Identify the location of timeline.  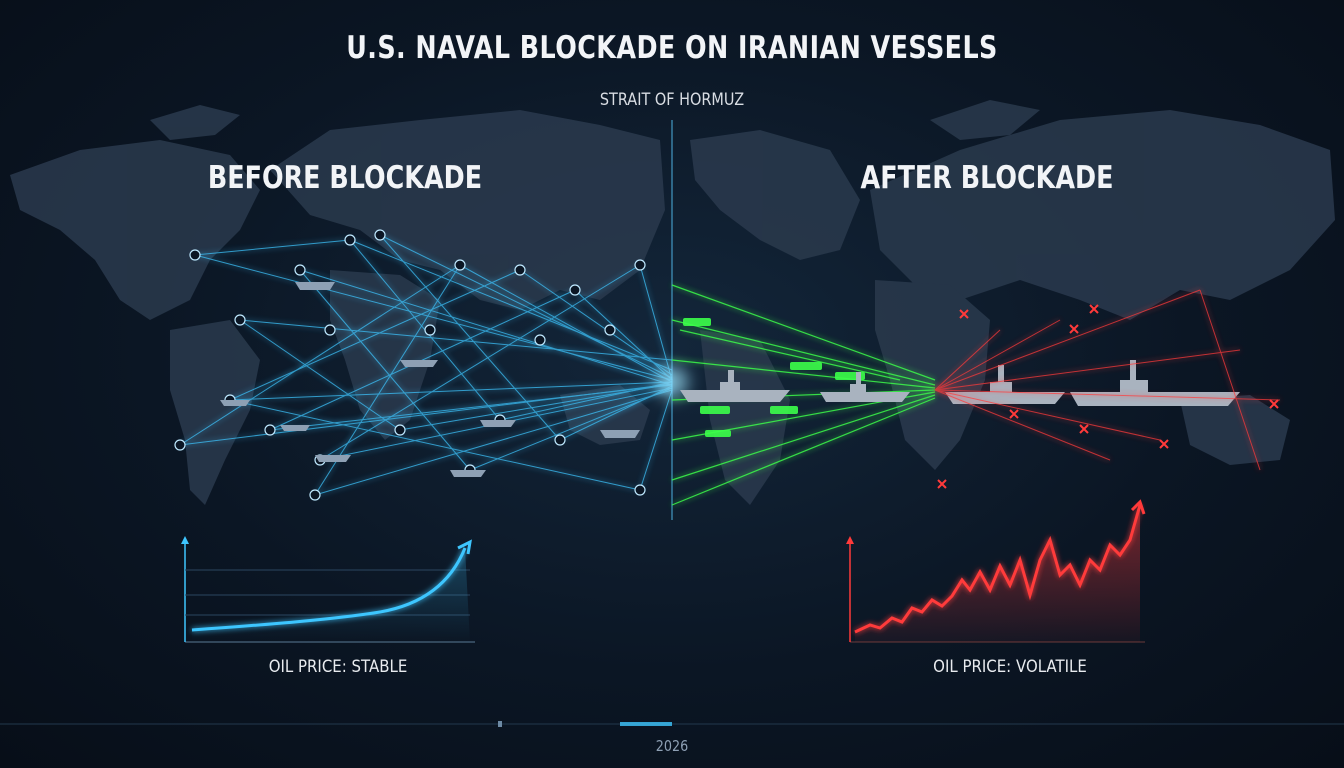
(672, 724).